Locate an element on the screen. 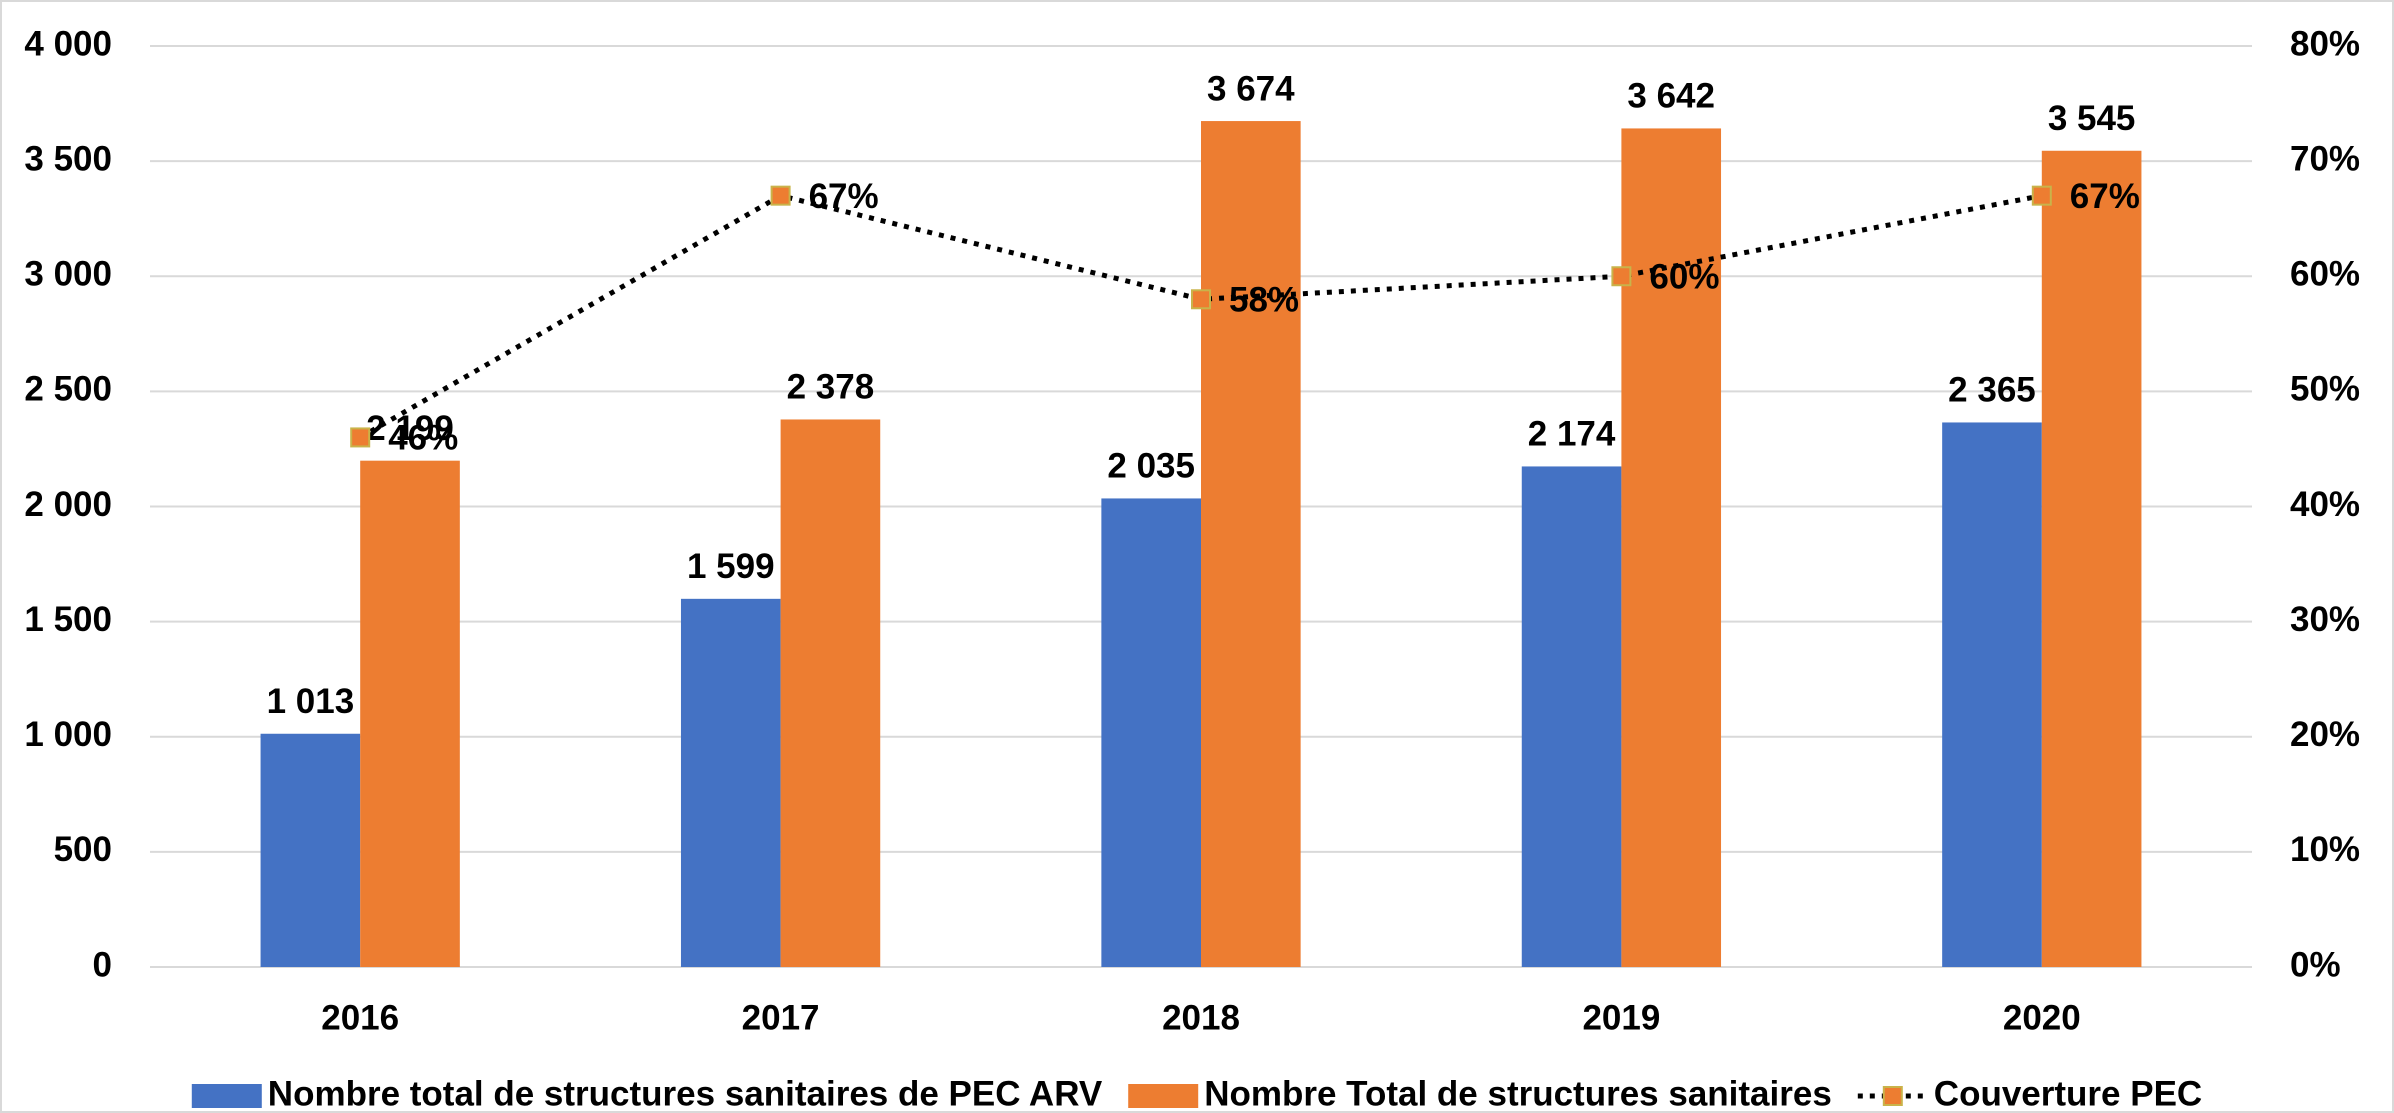 The width and height of the screenshot is (2394, 1113). y-tick-label: 4 000 is located at coordinates (68, 43).